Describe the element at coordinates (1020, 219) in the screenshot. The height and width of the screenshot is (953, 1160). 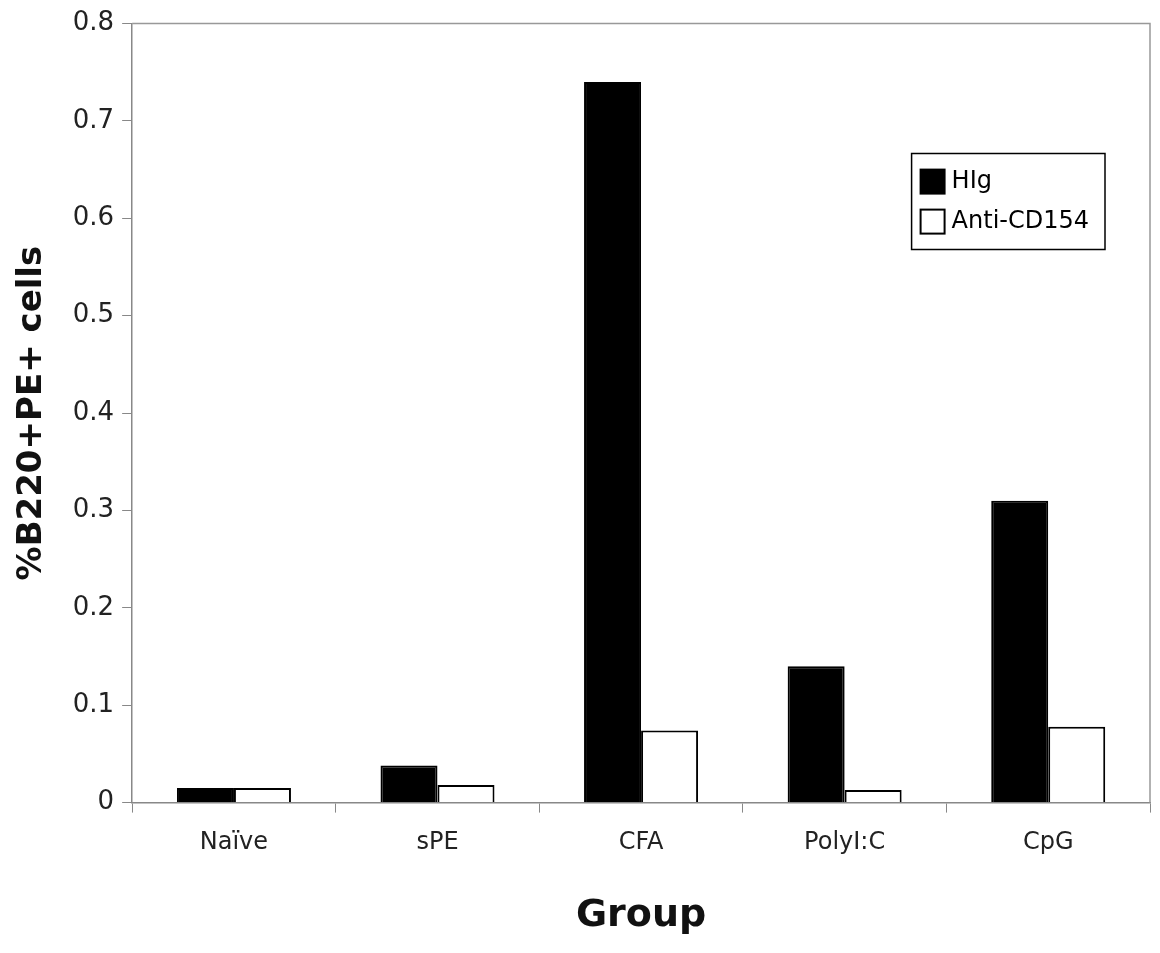
I see `legend-label: Anti-CD154` at that location.